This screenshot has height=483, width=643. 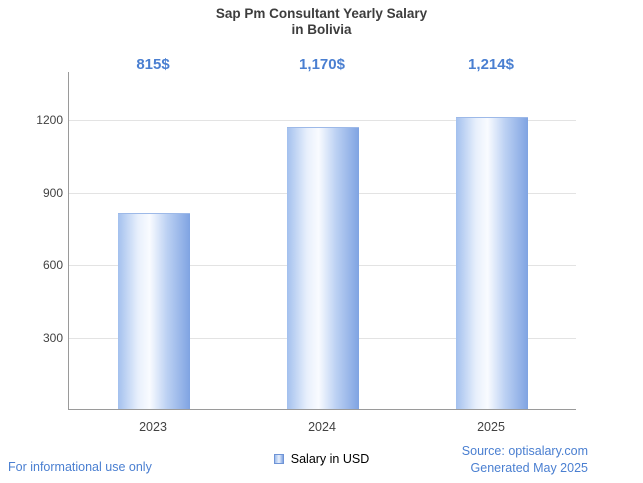 What do you see at coordinates (323, 268) in the screenshot?
I see `bar-2024` at bounding box center [323, 268].